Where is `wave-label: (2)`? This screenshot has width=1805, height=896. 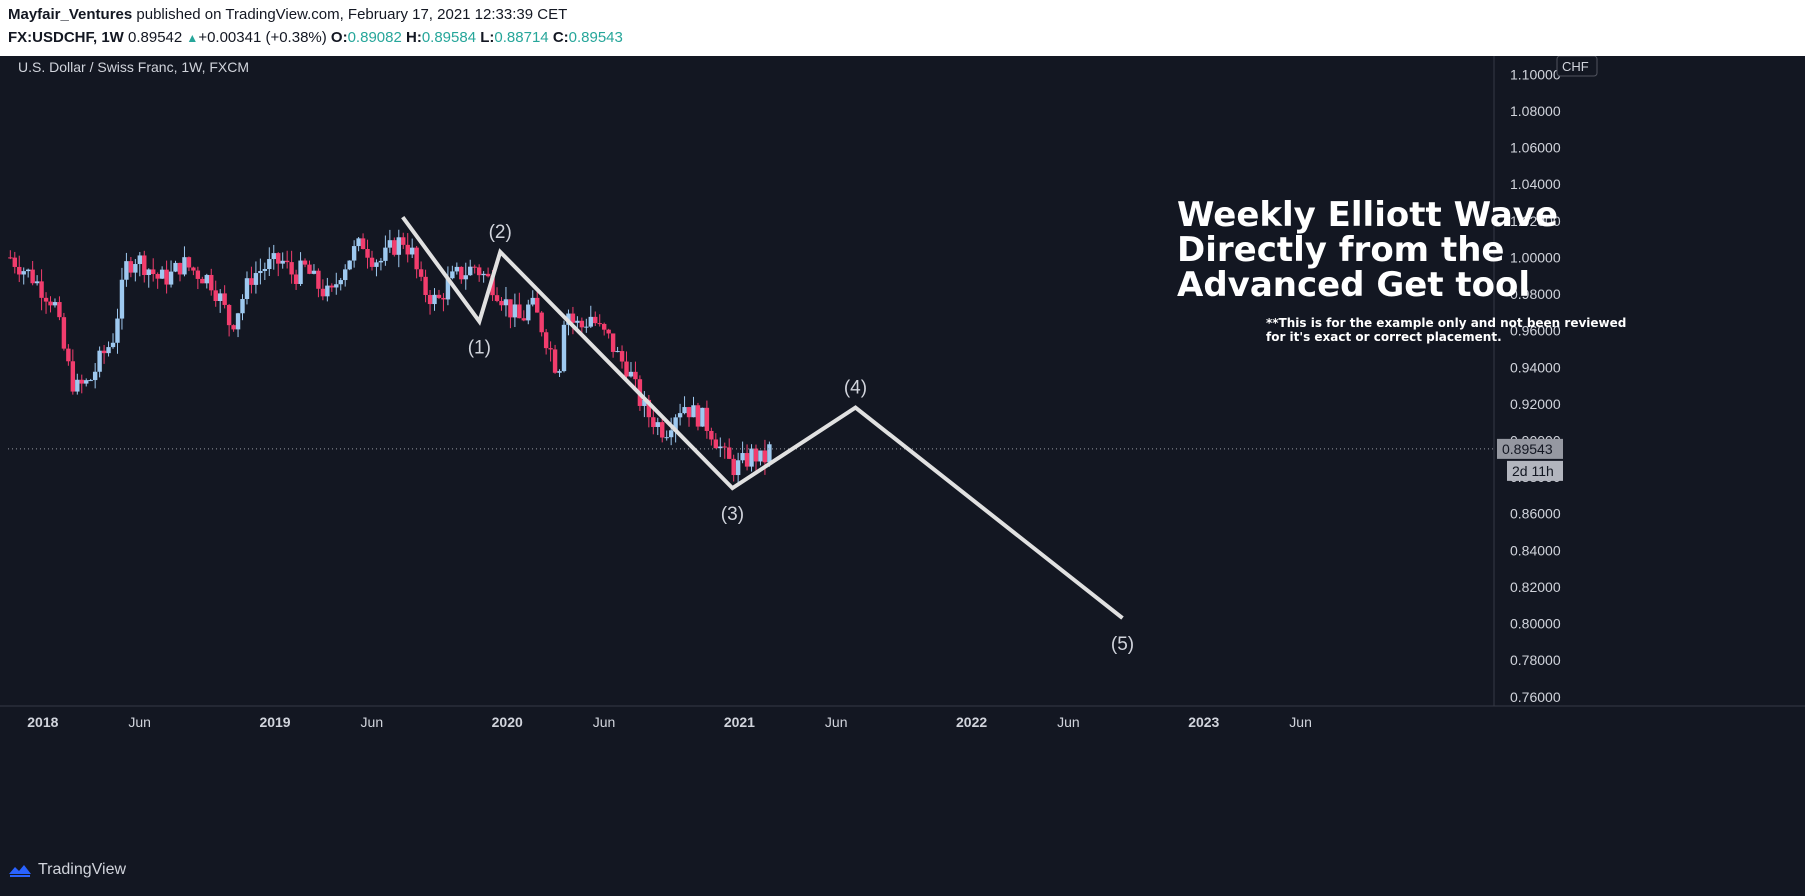 wave-label: (2) is located at coordinates (500, 232).